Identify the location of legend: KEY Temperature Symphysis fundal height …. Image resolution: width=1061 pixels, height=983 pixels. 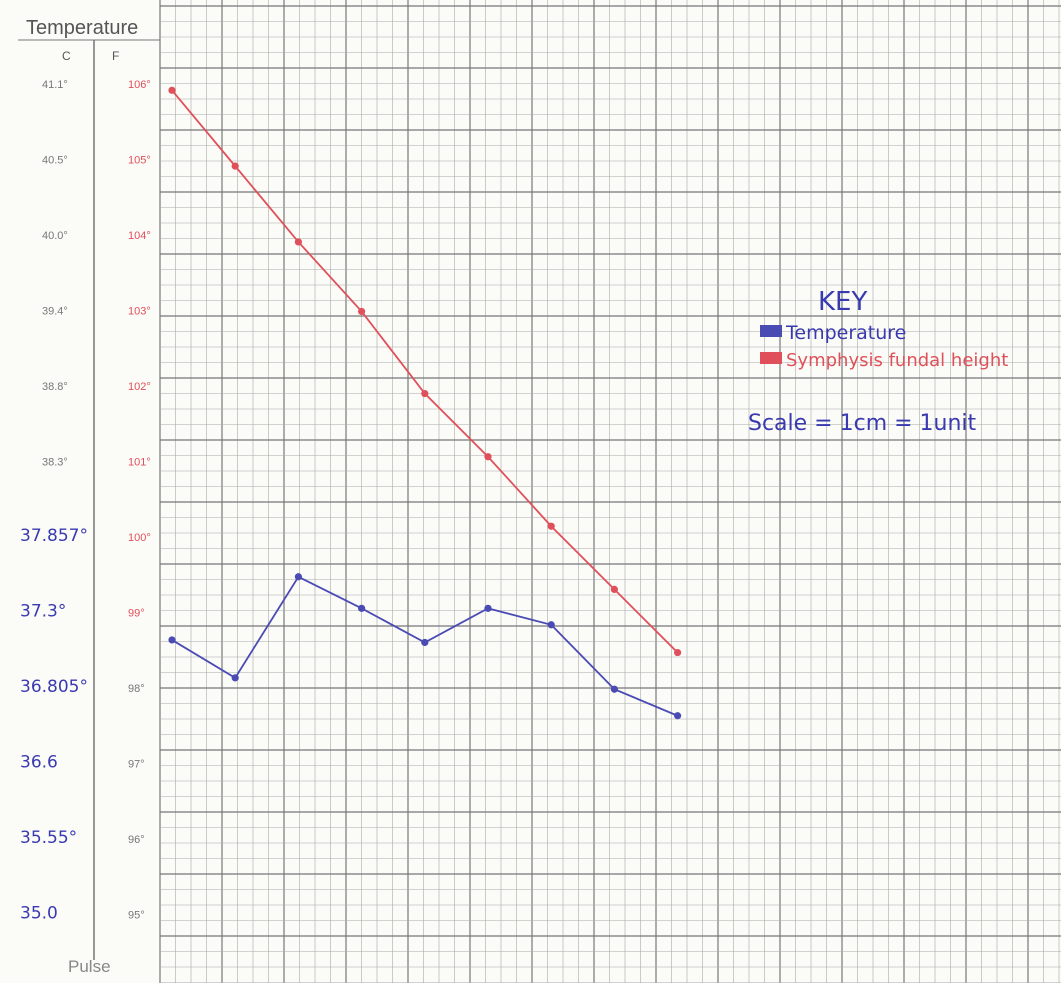
(878, 361).